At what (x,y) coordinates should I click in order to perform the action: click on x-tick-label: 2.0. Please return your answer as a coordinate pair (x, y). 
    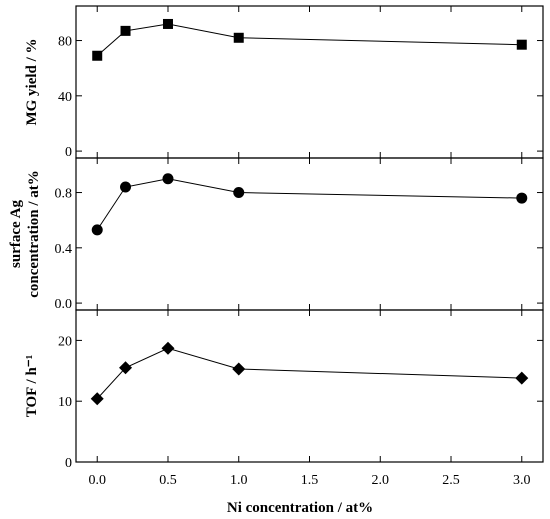
    Looking at the image, I should click on (381, 480).